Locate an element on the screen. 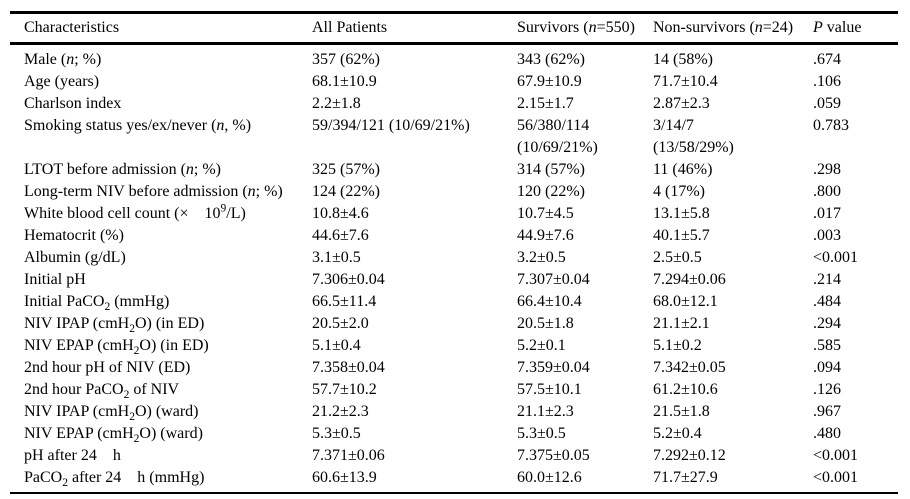  non-survivors-value-cell: 13.1±5.8 is located at coordinates (681, 213).